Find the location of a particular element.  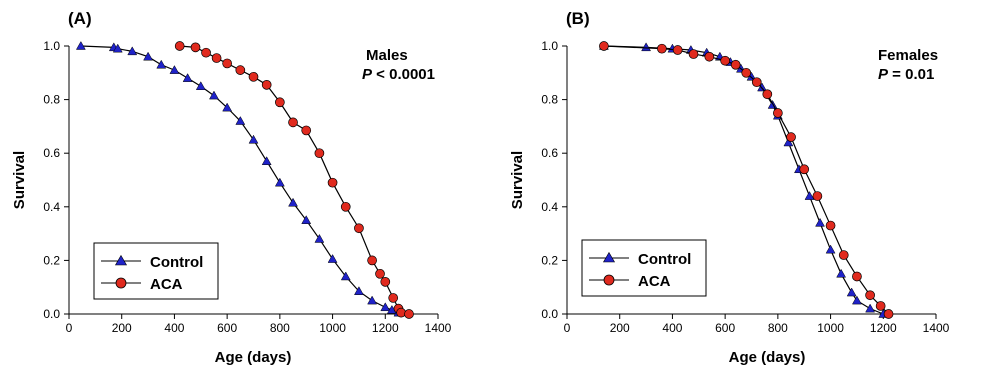

panel-b-legend-marker-aca is located at coordinates (609, 280).